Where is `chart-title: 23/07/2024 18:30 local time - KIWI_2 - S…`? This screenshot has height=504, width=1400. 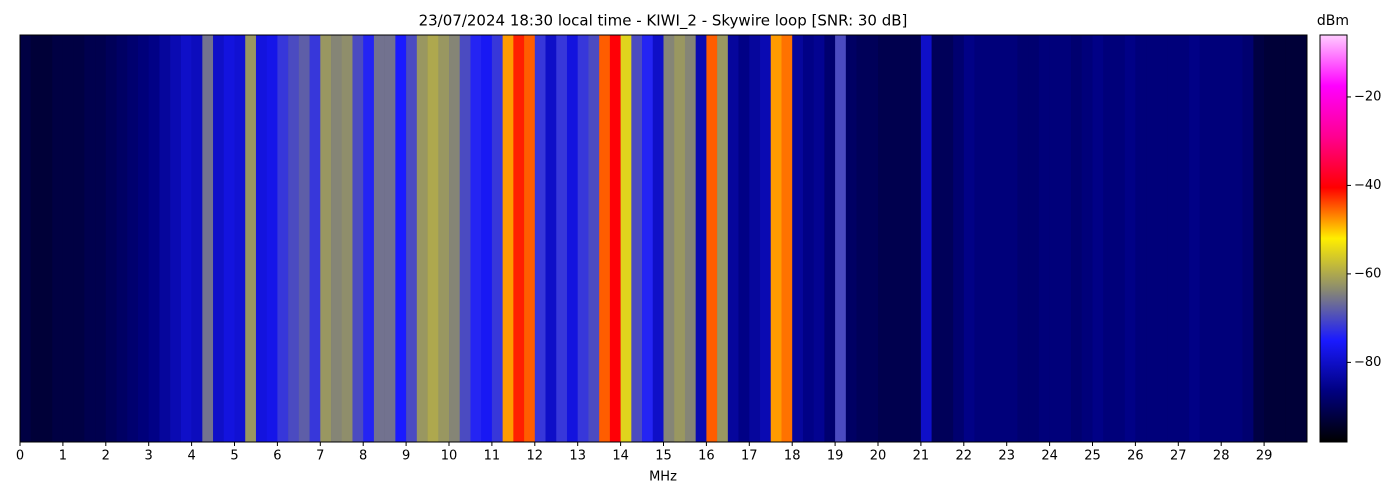
chart-title: 23/07/2024 18:30 local time - KIWI_2 - S… is located at coordinates (663, 21).